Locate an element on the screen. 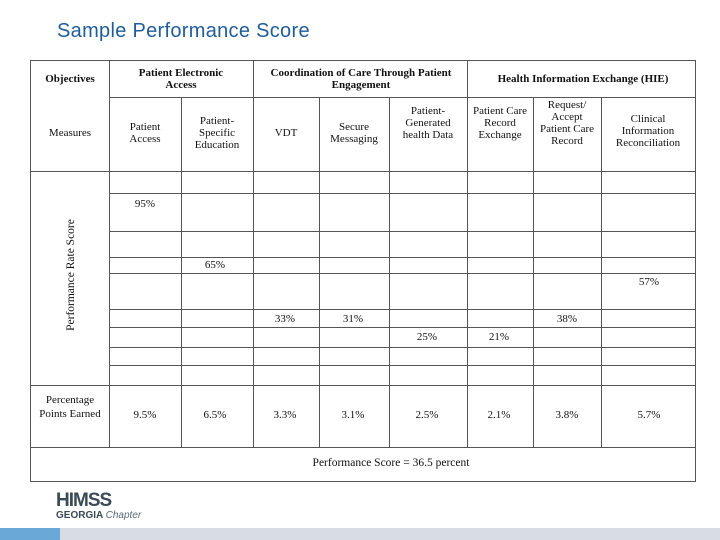 Image resolution: width=720 pixels, height=540 pixels. points-secure-messaging: 3.1% is located at coordinates (353, 415).